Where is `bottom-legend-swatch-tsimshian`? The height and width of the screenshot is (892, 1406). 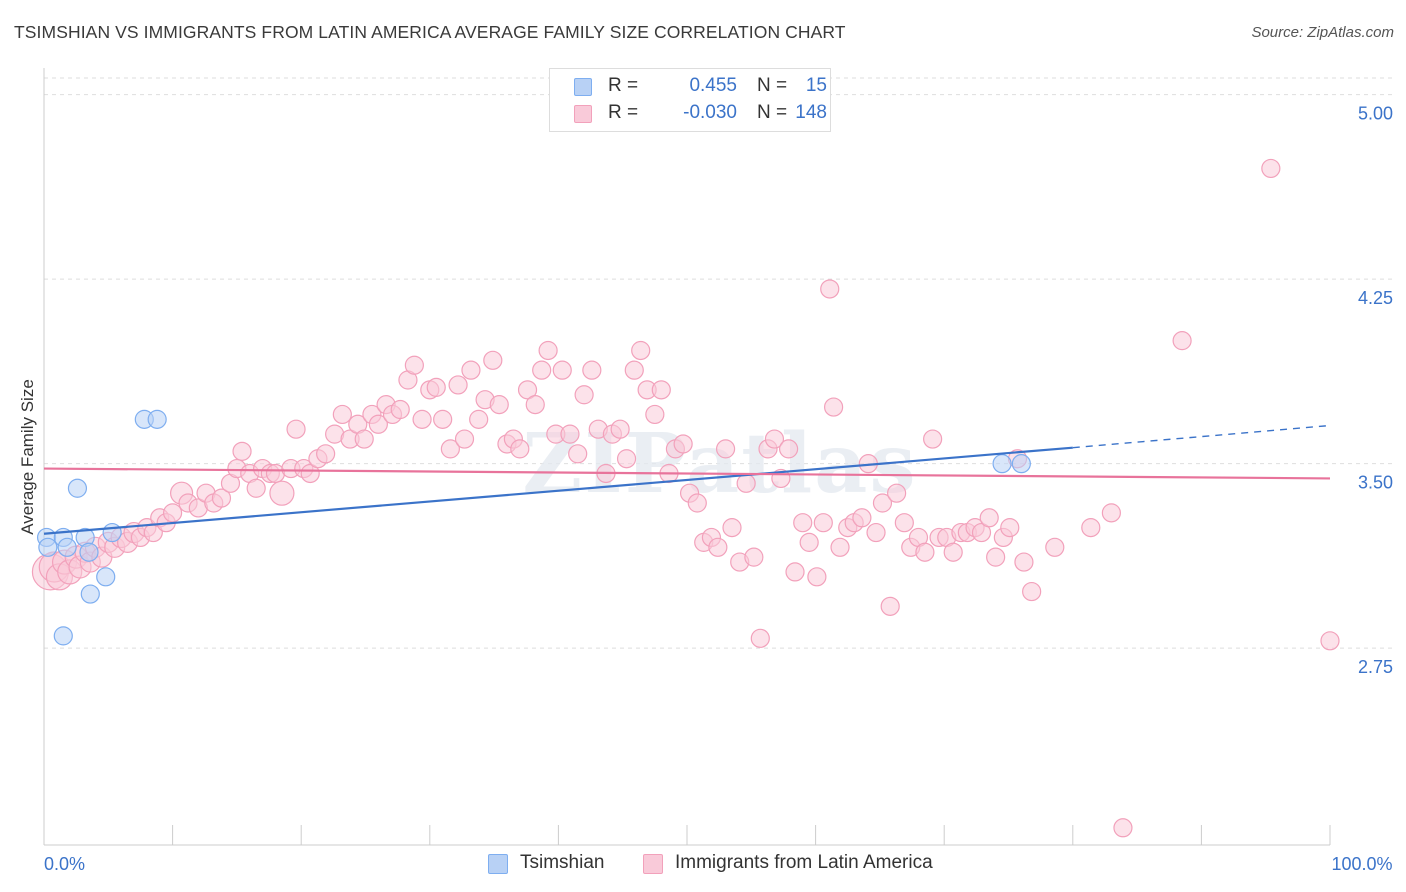 bottom-legend-swatch-tsimshian is located at coordinates (498, 864).